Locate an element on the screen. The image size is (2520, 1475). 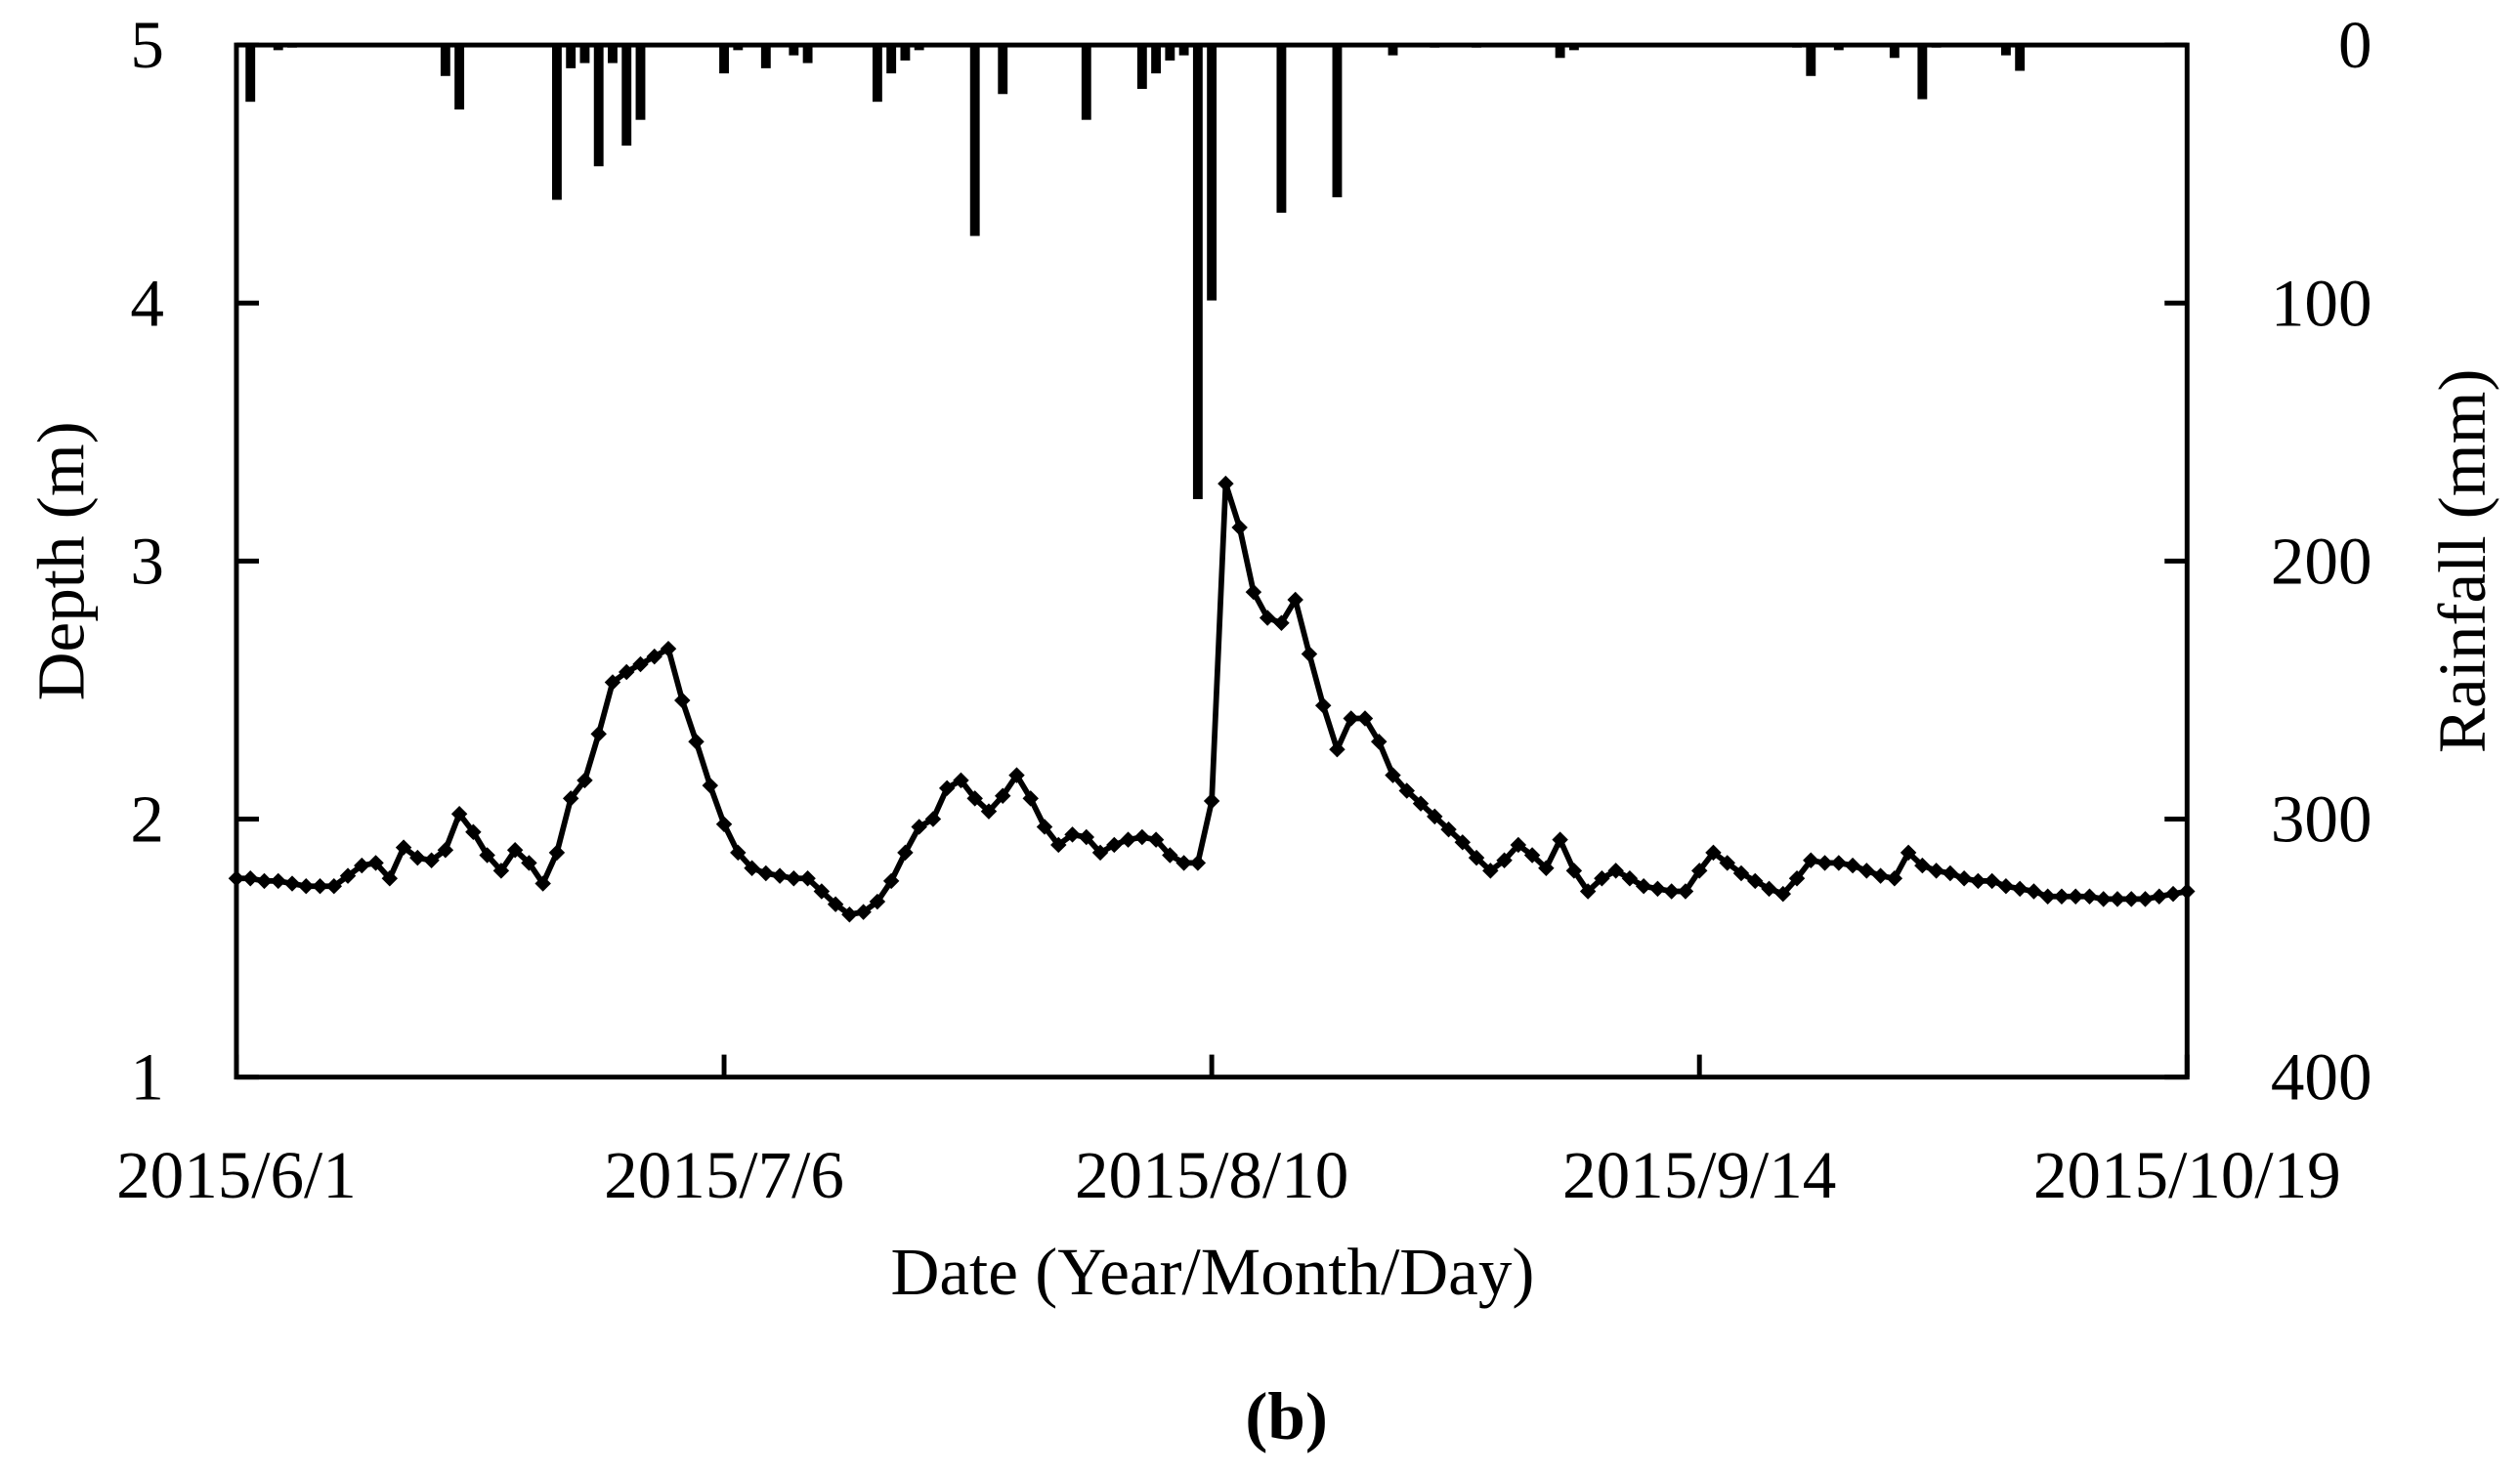
y-tick-label: 2 is located at coordinates (147, 819).